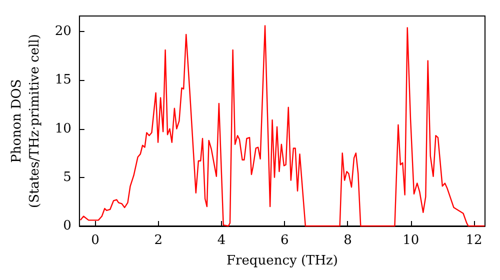 This screenshot has height=280, width=500. What do you see at coordinates (284, 240) in the screenshot?
I see `x-tick-label: 6` at bounding box center [284, 240].